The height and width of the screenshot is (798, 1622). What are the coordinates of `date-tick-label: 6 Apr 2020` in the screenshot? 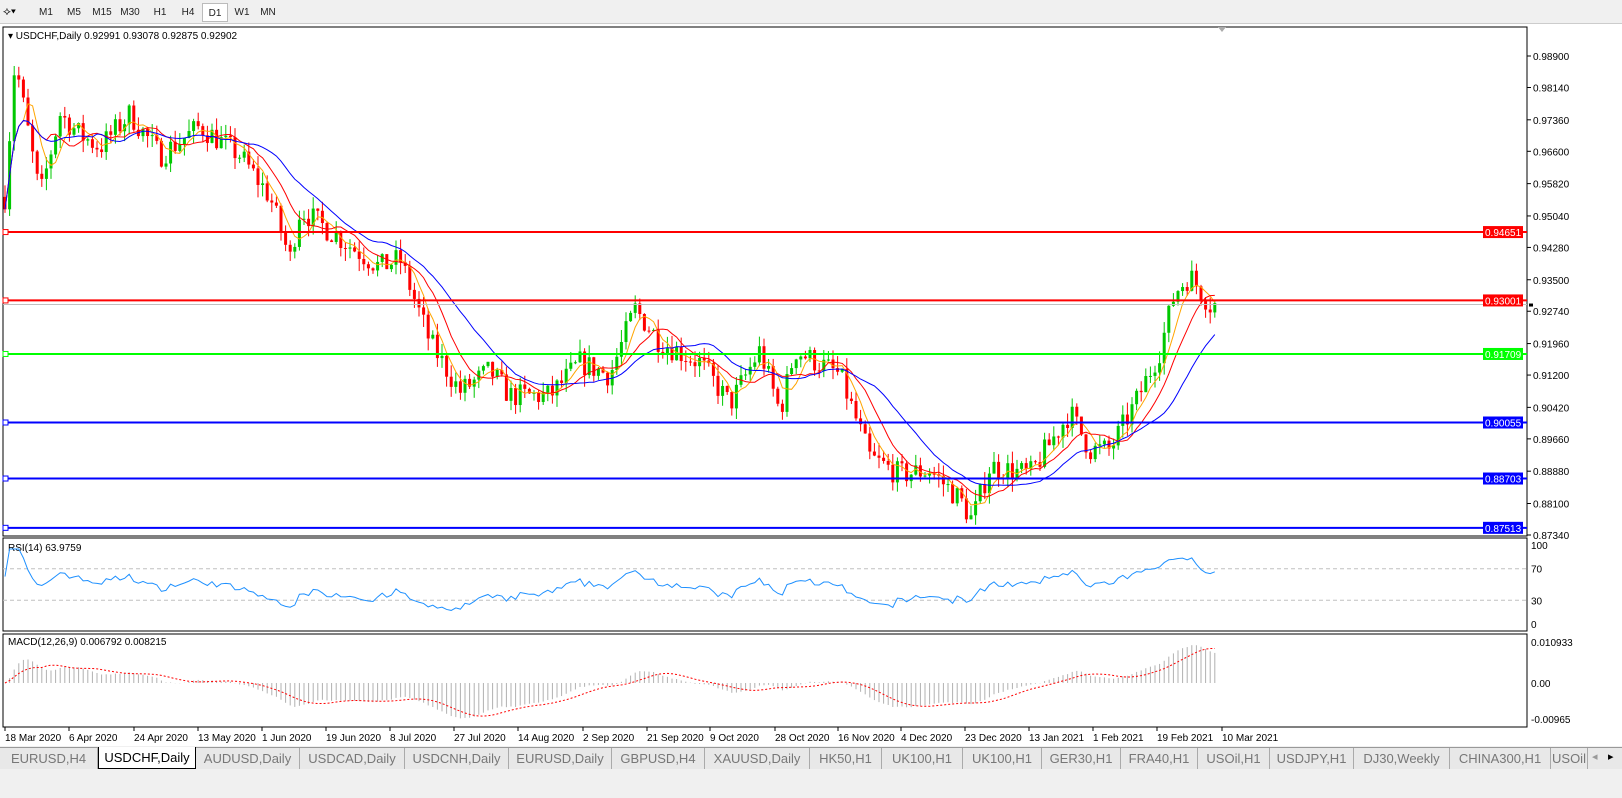 It's located at (93, 738).